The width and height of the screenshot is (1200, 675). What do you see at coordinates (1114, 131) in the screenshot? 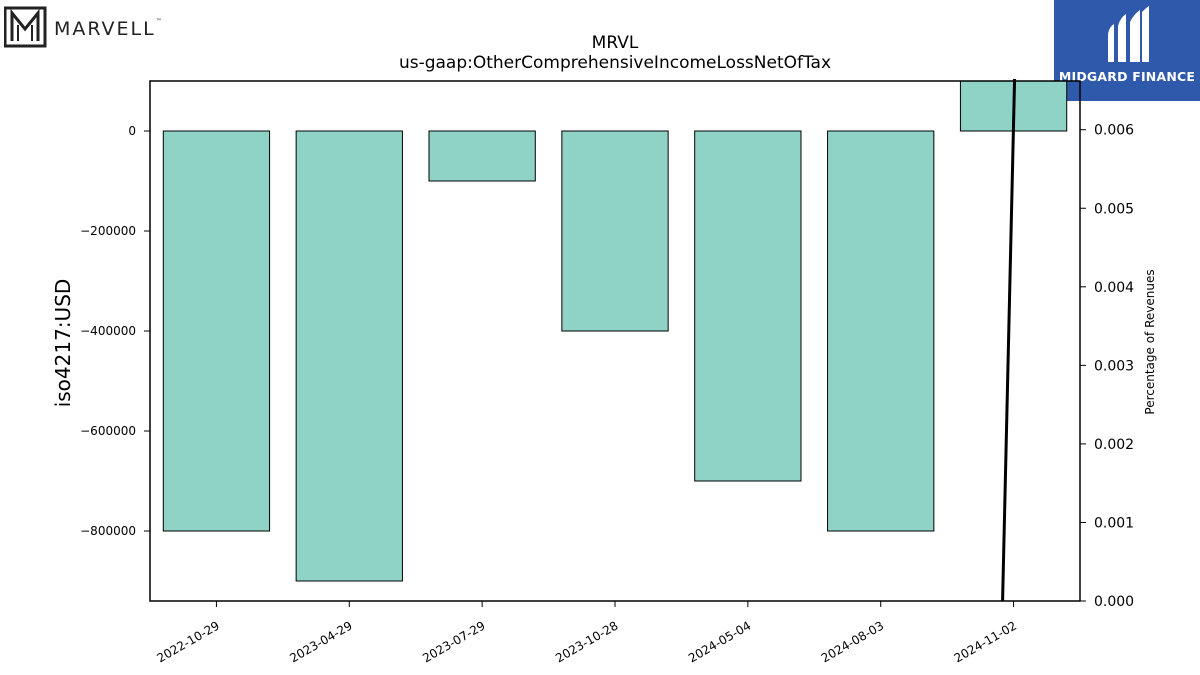
I see `y2-tick-label: 0.006` at bounding box center [1114, 131].